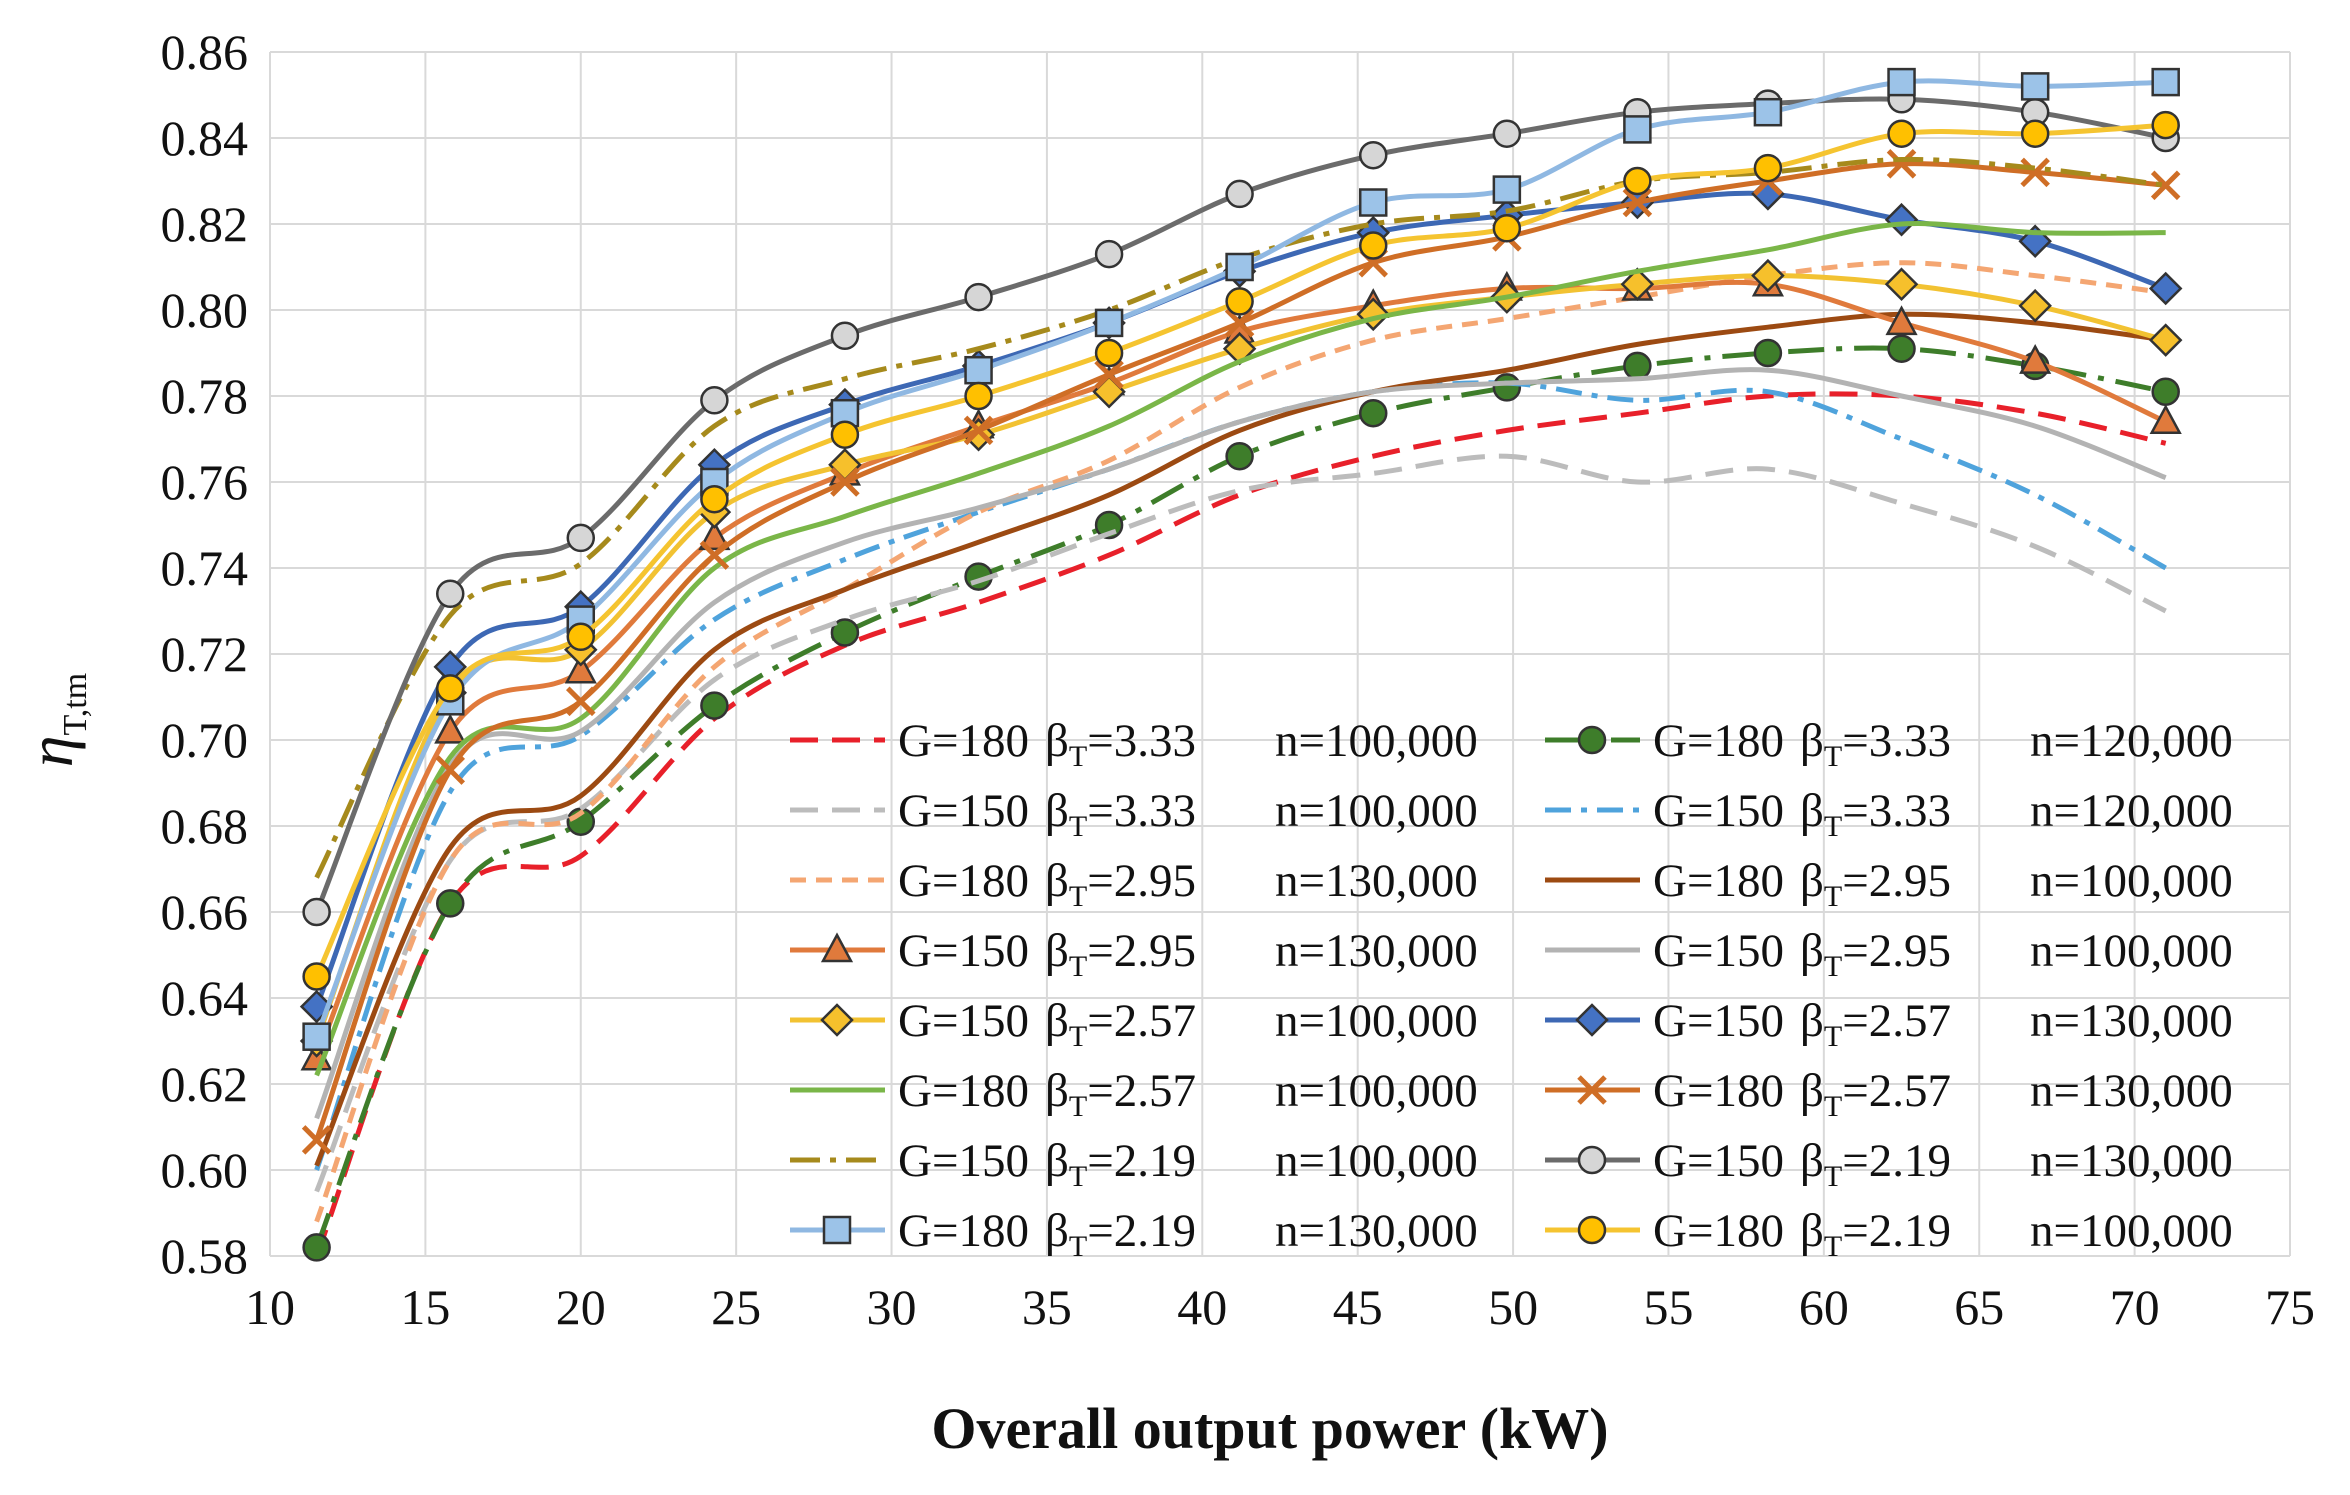 The height and width of the screenshot is (1495, 2350). What do you see at coordinates (50, 751) in the screenshot?
I see `y-axis-label-main: η` at bounding box center [50, 751].